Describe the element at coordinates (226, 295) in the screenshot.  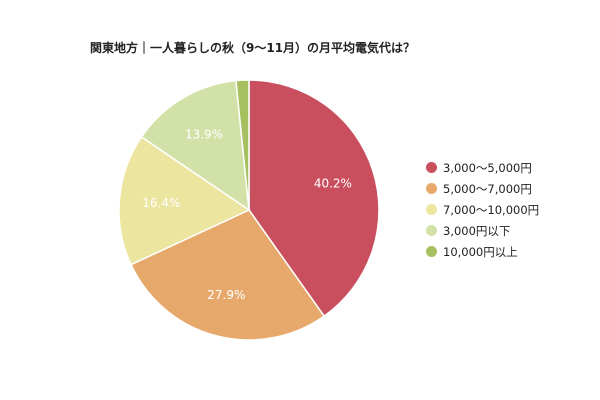
I see `data-label: 27.9%` at that location.